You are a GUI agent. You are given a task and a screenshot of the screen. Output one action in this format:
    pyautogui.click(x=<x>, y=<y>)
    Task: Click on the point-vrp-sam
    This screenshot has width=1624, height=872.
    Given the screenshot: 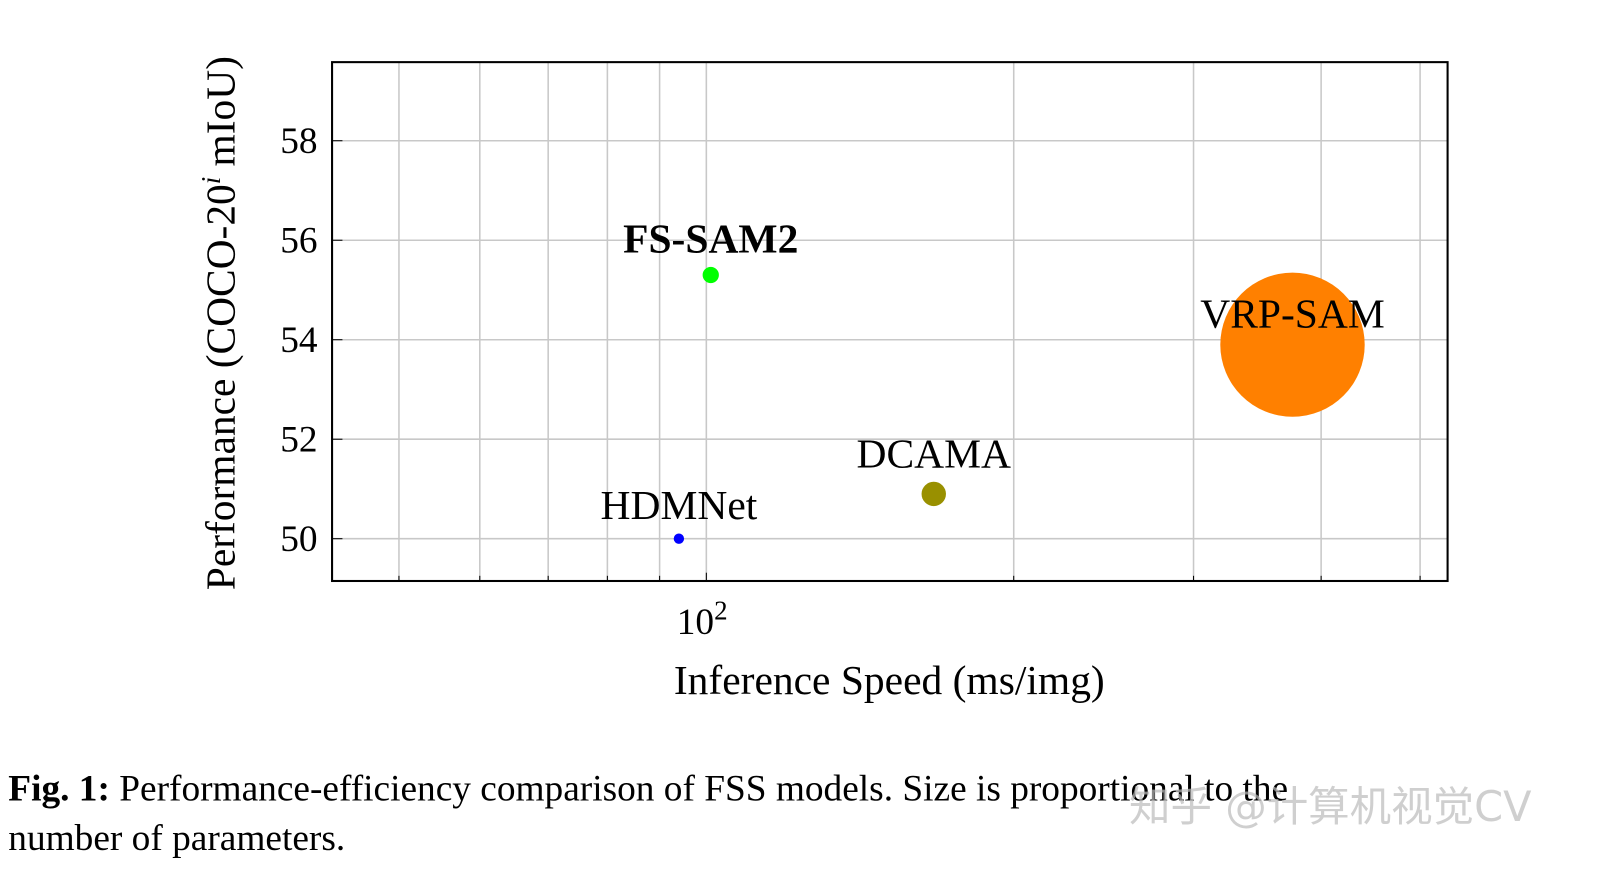 What is the action you would take?
    pyautogui.click(x=1292, y=344)
    